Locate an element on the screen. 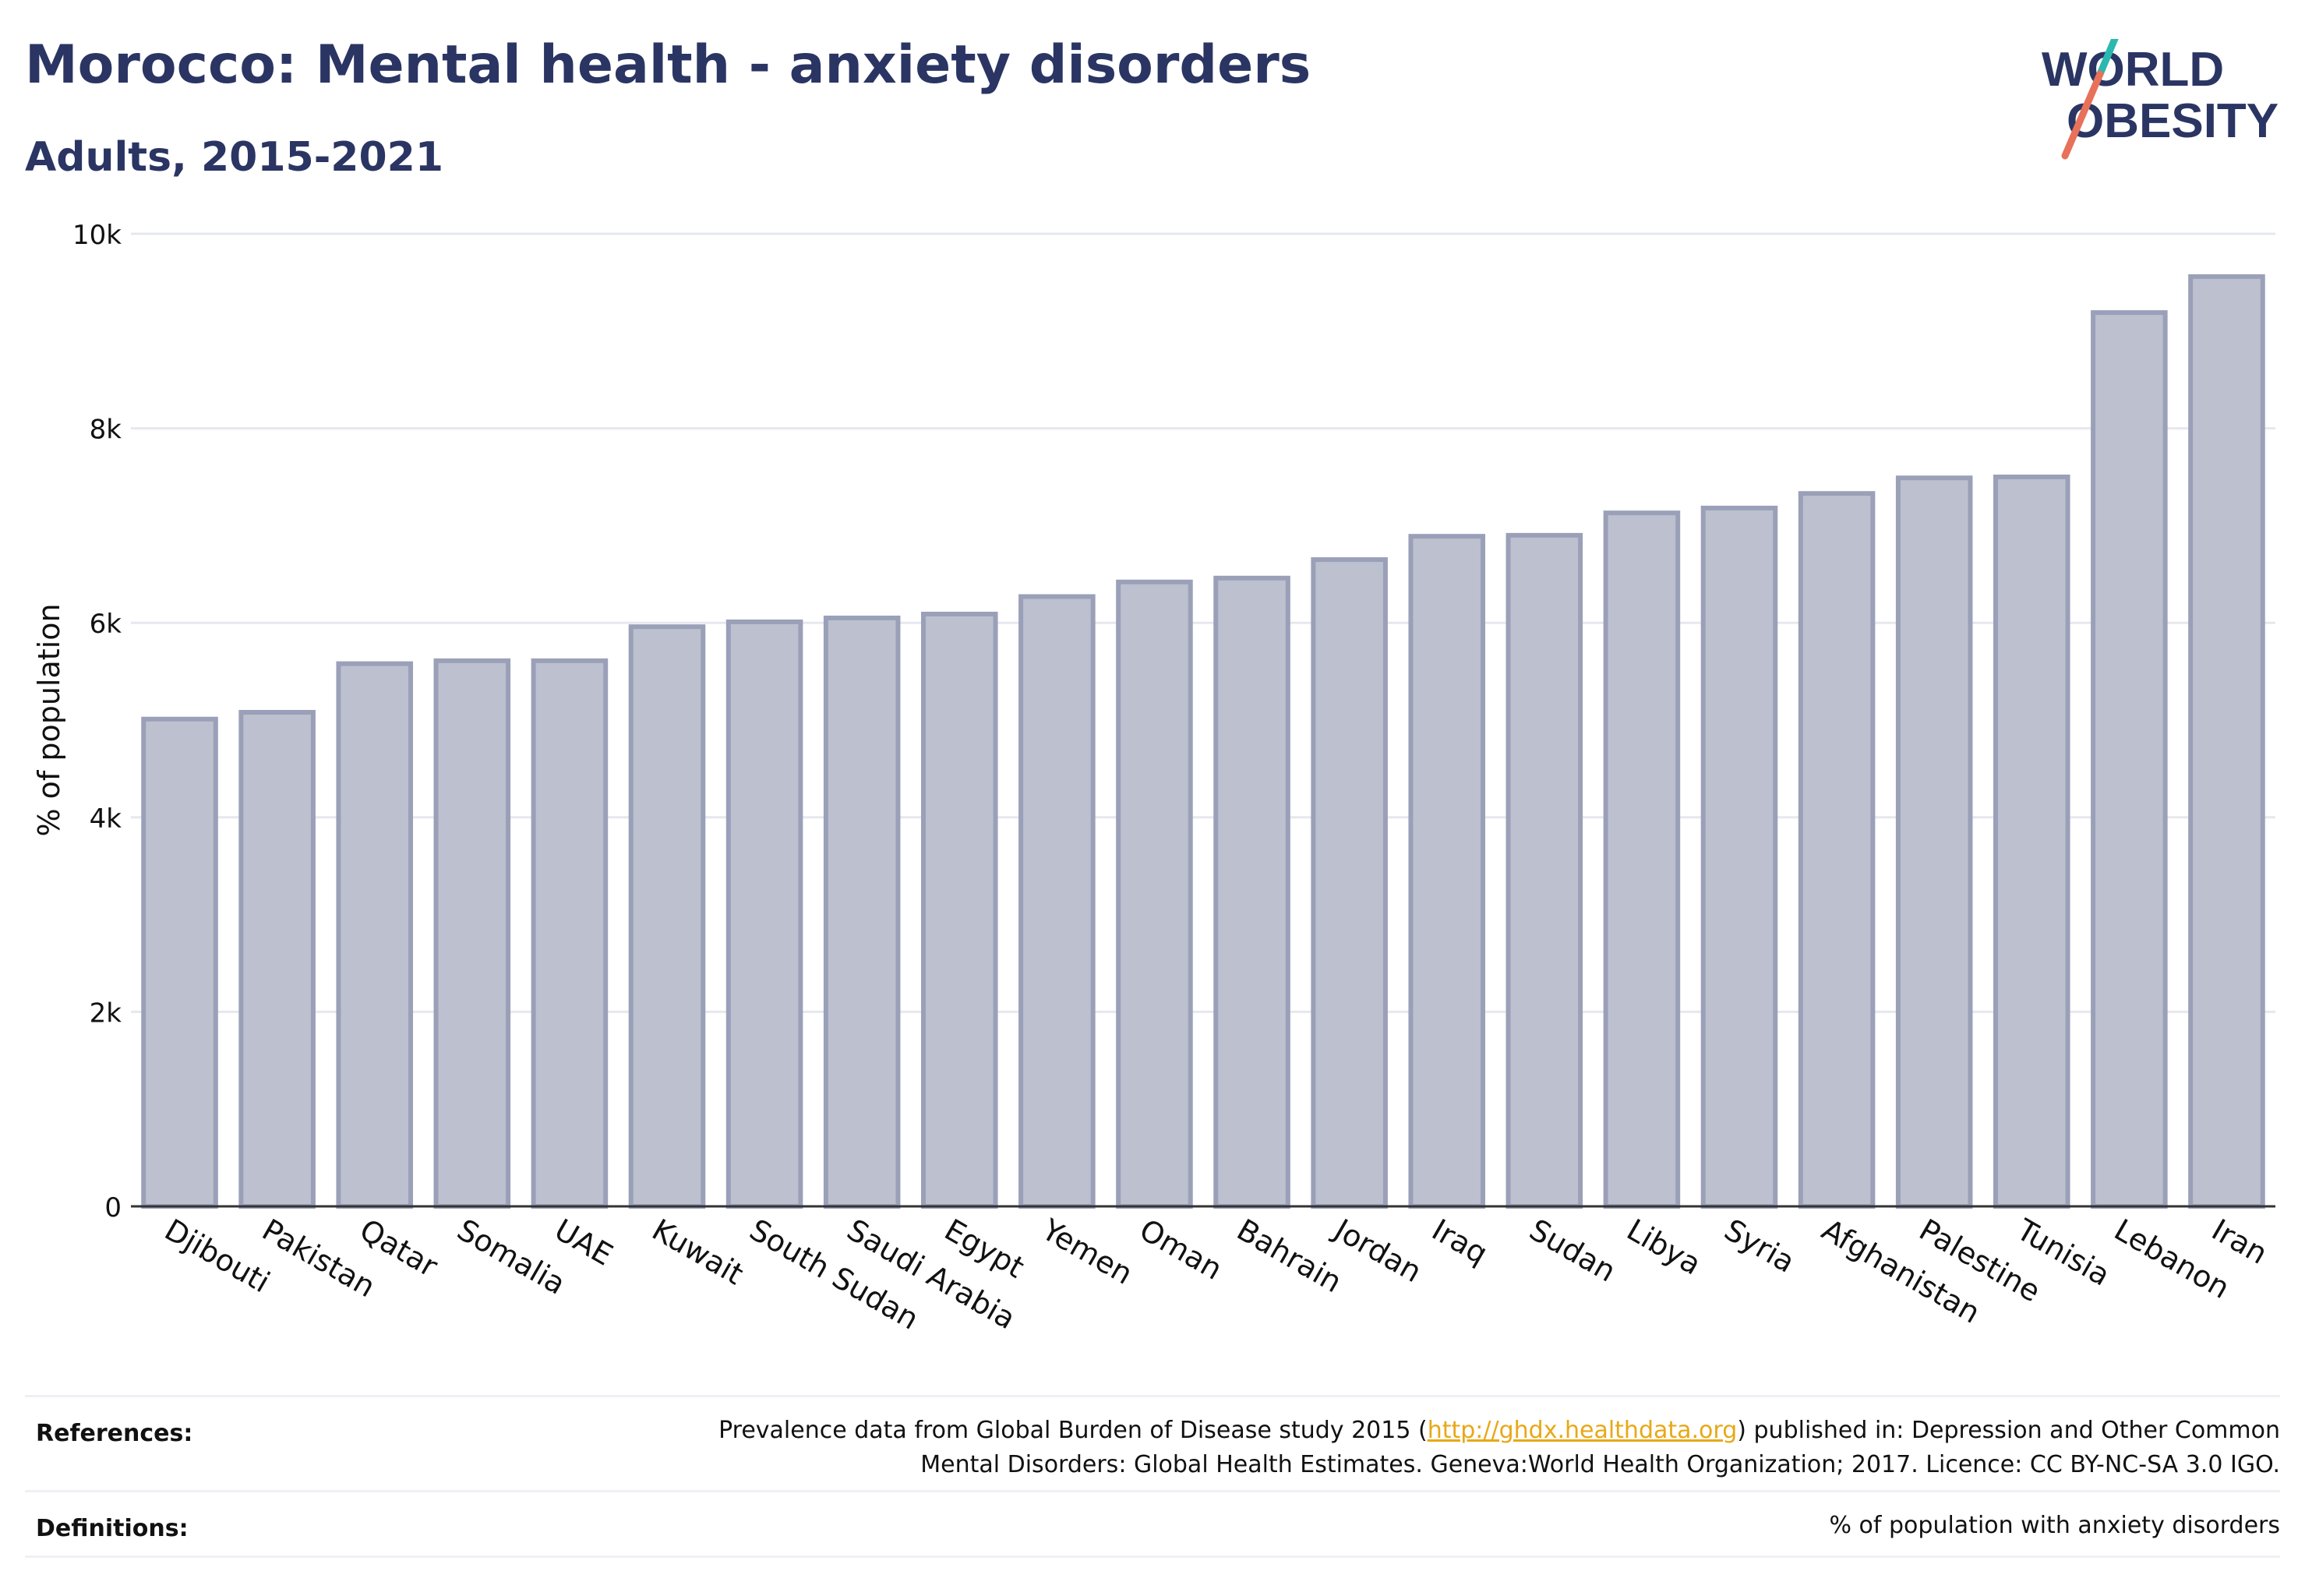 Image resolution: width=2305 pixels, height=1596 pixels. logo-line-2: OBESITY is located at coordinates (2173, 121).